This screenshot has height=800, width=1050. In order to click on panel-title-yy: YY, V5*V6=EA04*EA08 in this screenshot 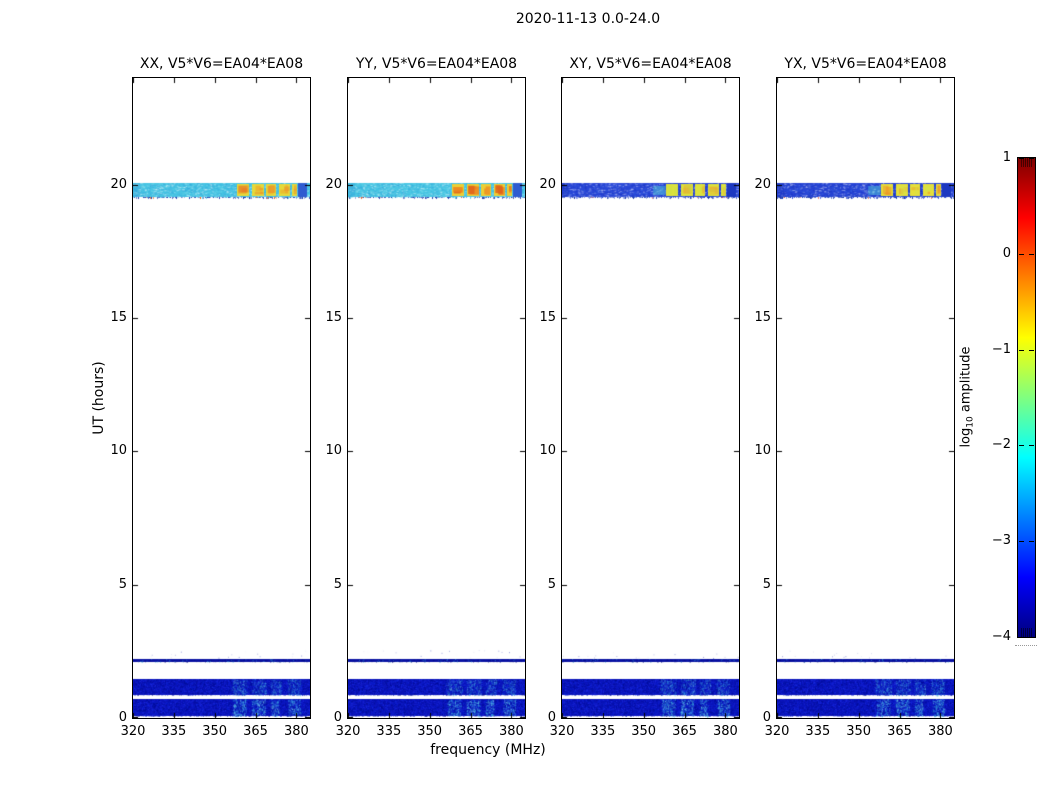, I will do `click(436, 64)`.